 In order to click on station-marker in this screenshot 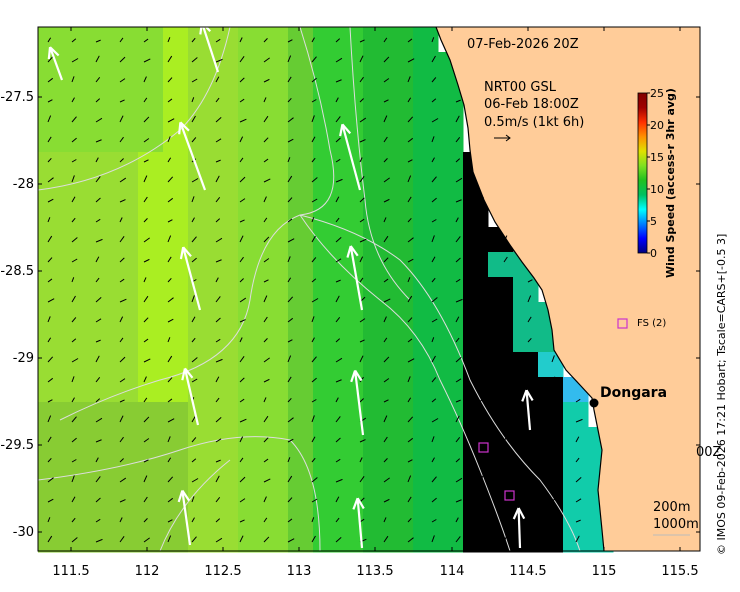, I will do `click(483, 447)`.